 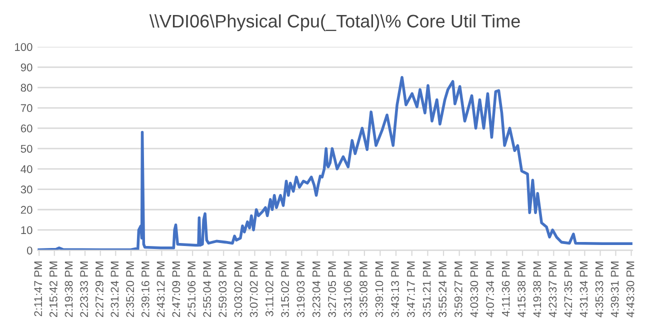 What do you see at coordinates (254, 290) in the screenshot?
I see `x-tick-label: 3:07:02 PM` at bounding box center [254, 290].